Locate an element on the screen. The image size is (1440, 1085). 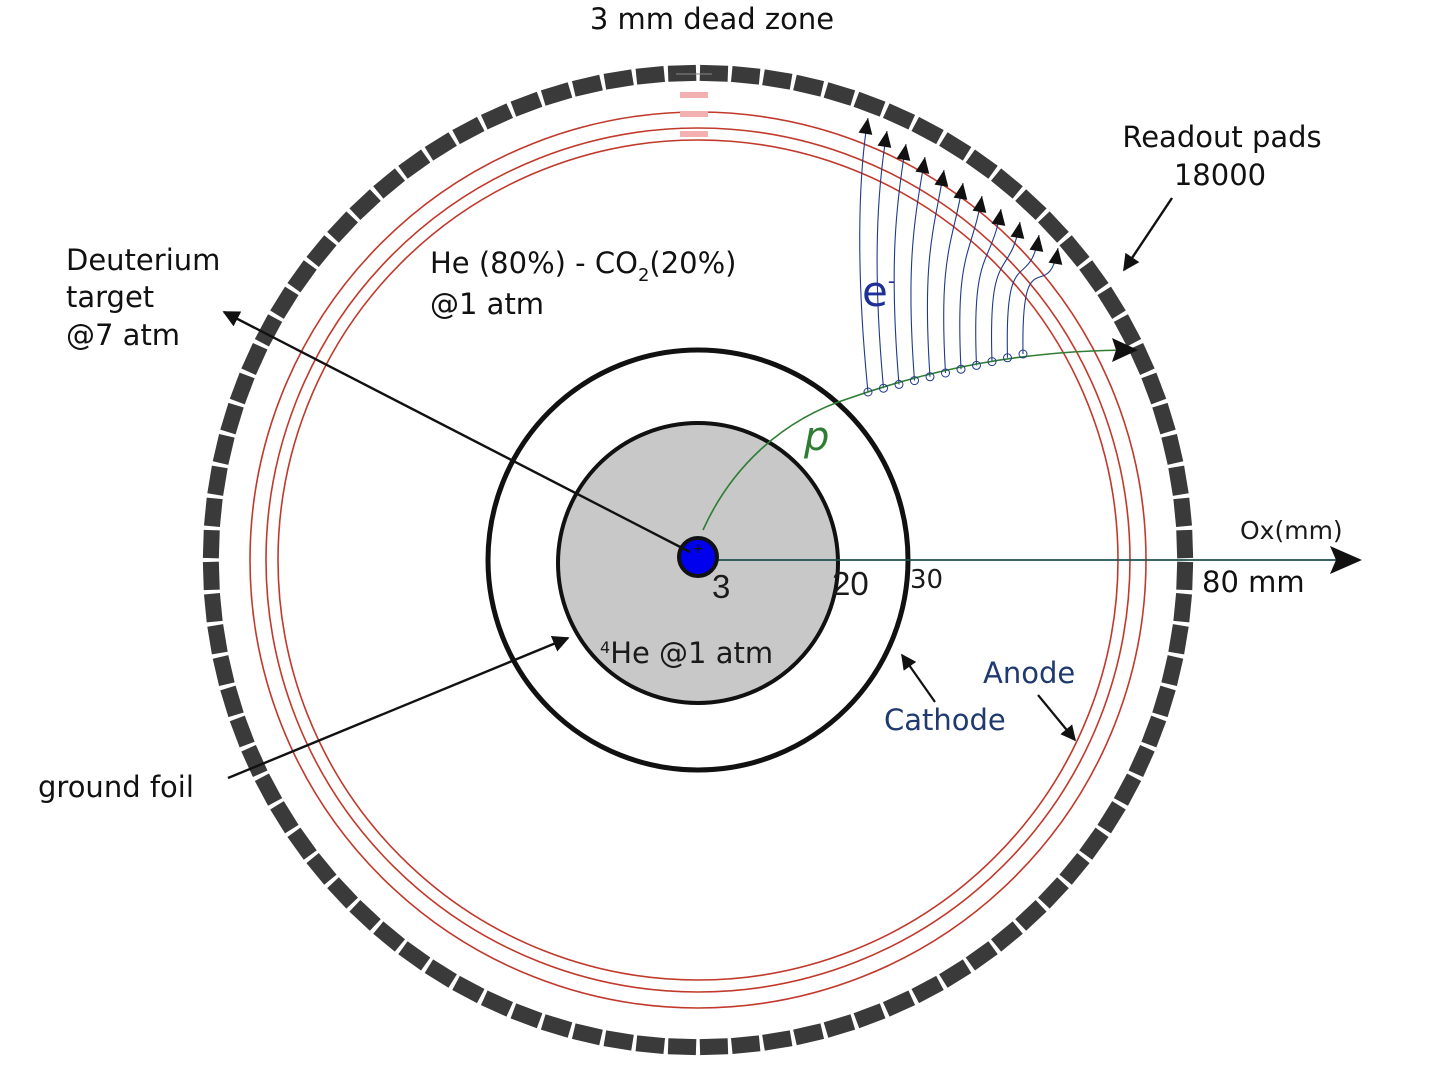
ox-axis-arrow-head is located at coordinates (1346, 560).